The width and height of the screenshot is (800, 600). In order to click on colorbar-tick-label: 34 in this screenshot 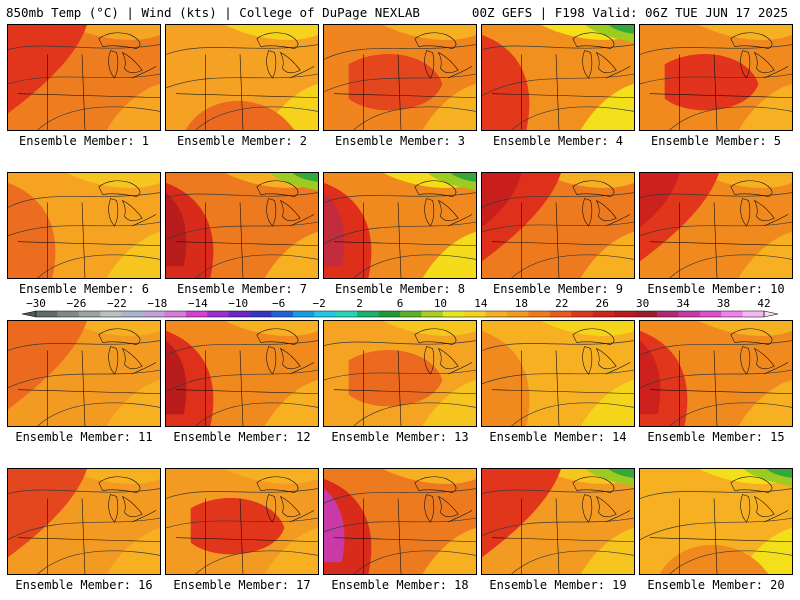, I will do `click(683, 303)`.